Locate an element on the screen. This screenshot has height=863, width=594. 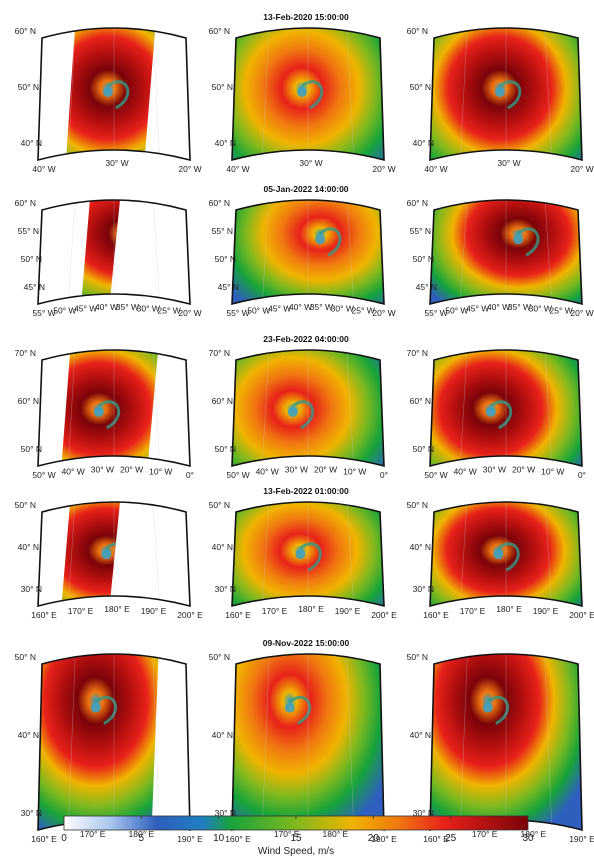
colorbar-tick-label: 10 is located at coordinates (219, 838).